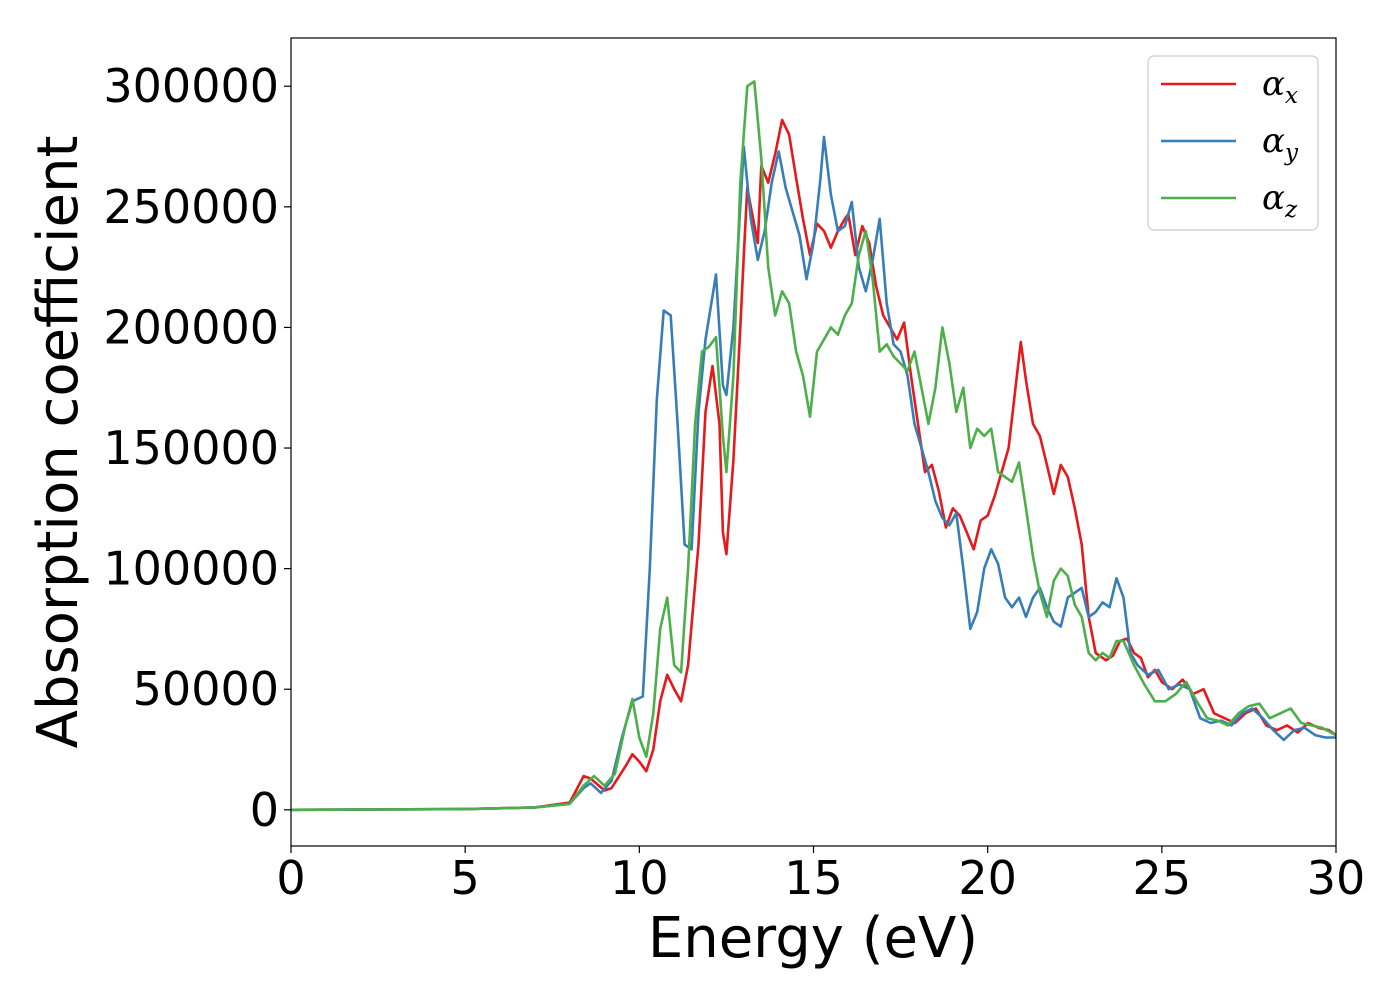  Describe the element at coordinates (264, 810) in the screenshot. I see `y-tick-label: 0` at that location.